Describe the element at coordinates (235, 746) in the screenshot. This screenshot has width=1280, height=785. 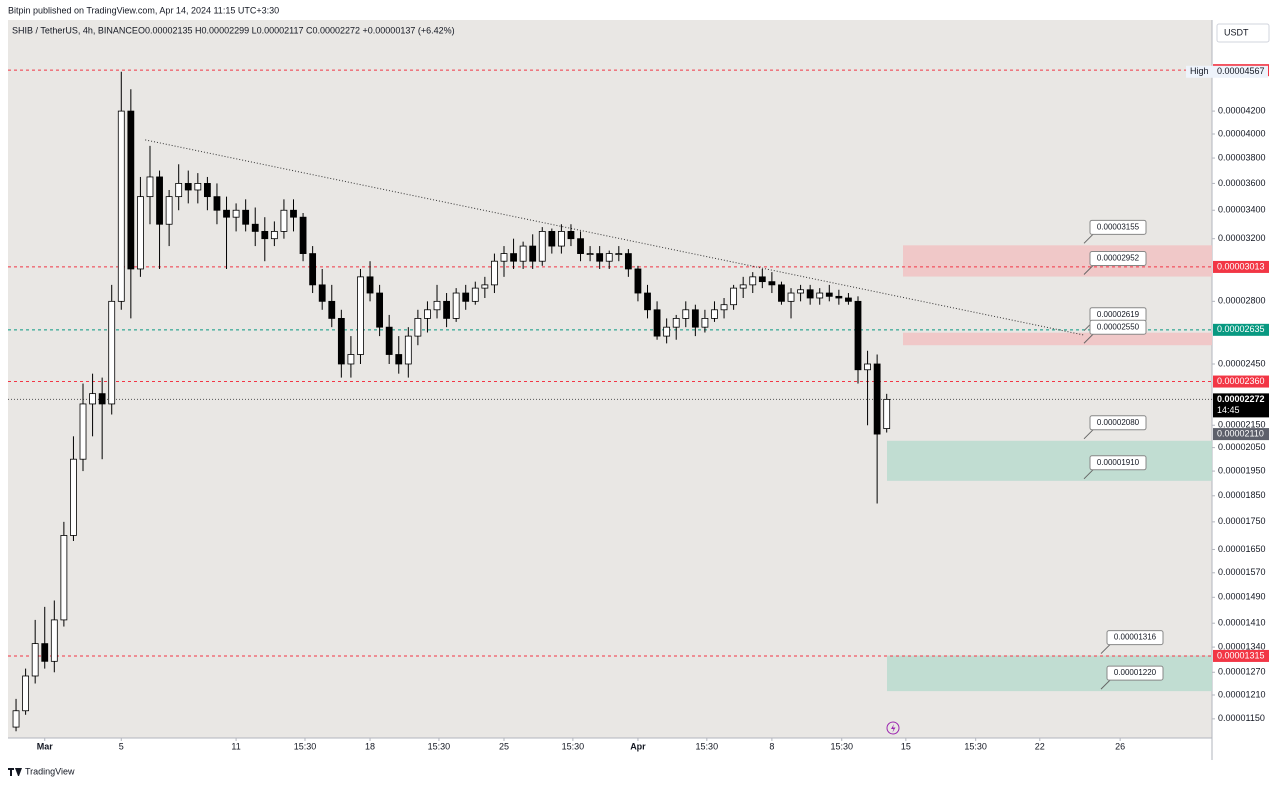
I see `x-tick-label: 11` at that location.